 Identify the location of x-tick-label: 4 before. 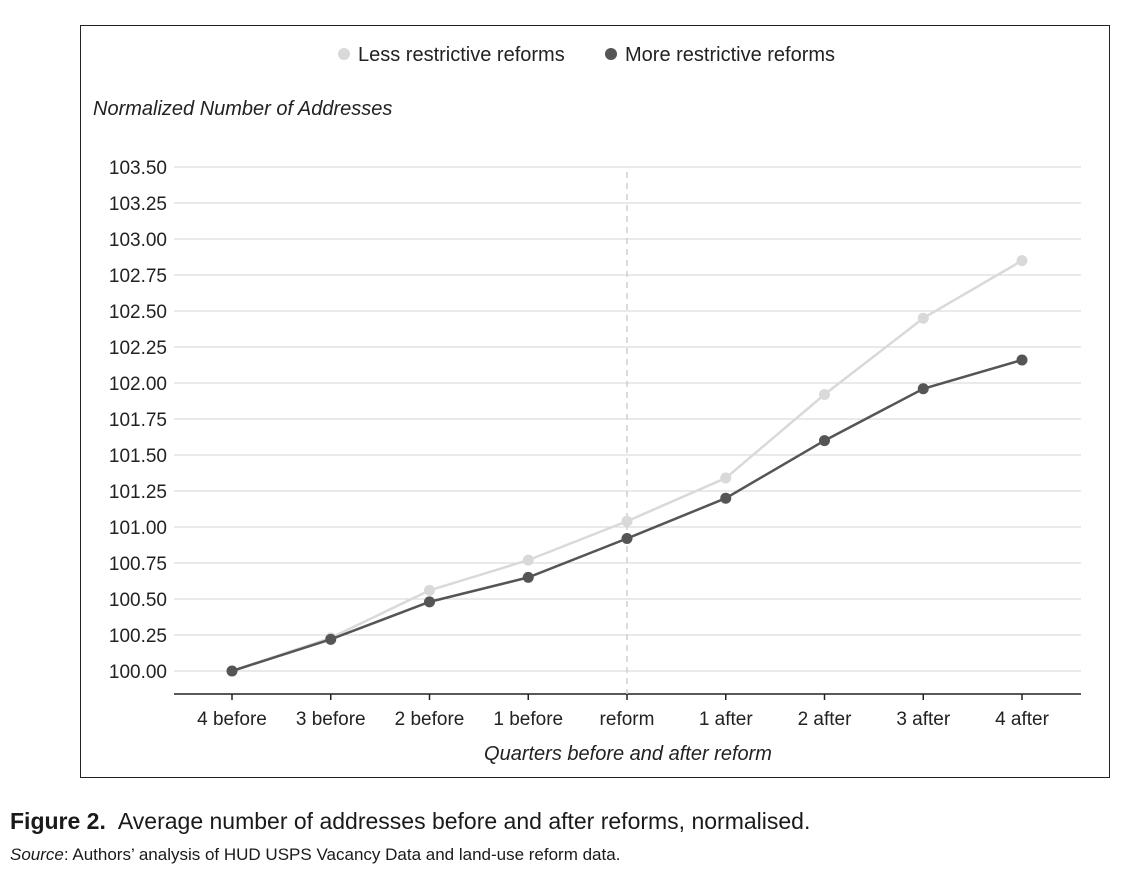
(232, 719).